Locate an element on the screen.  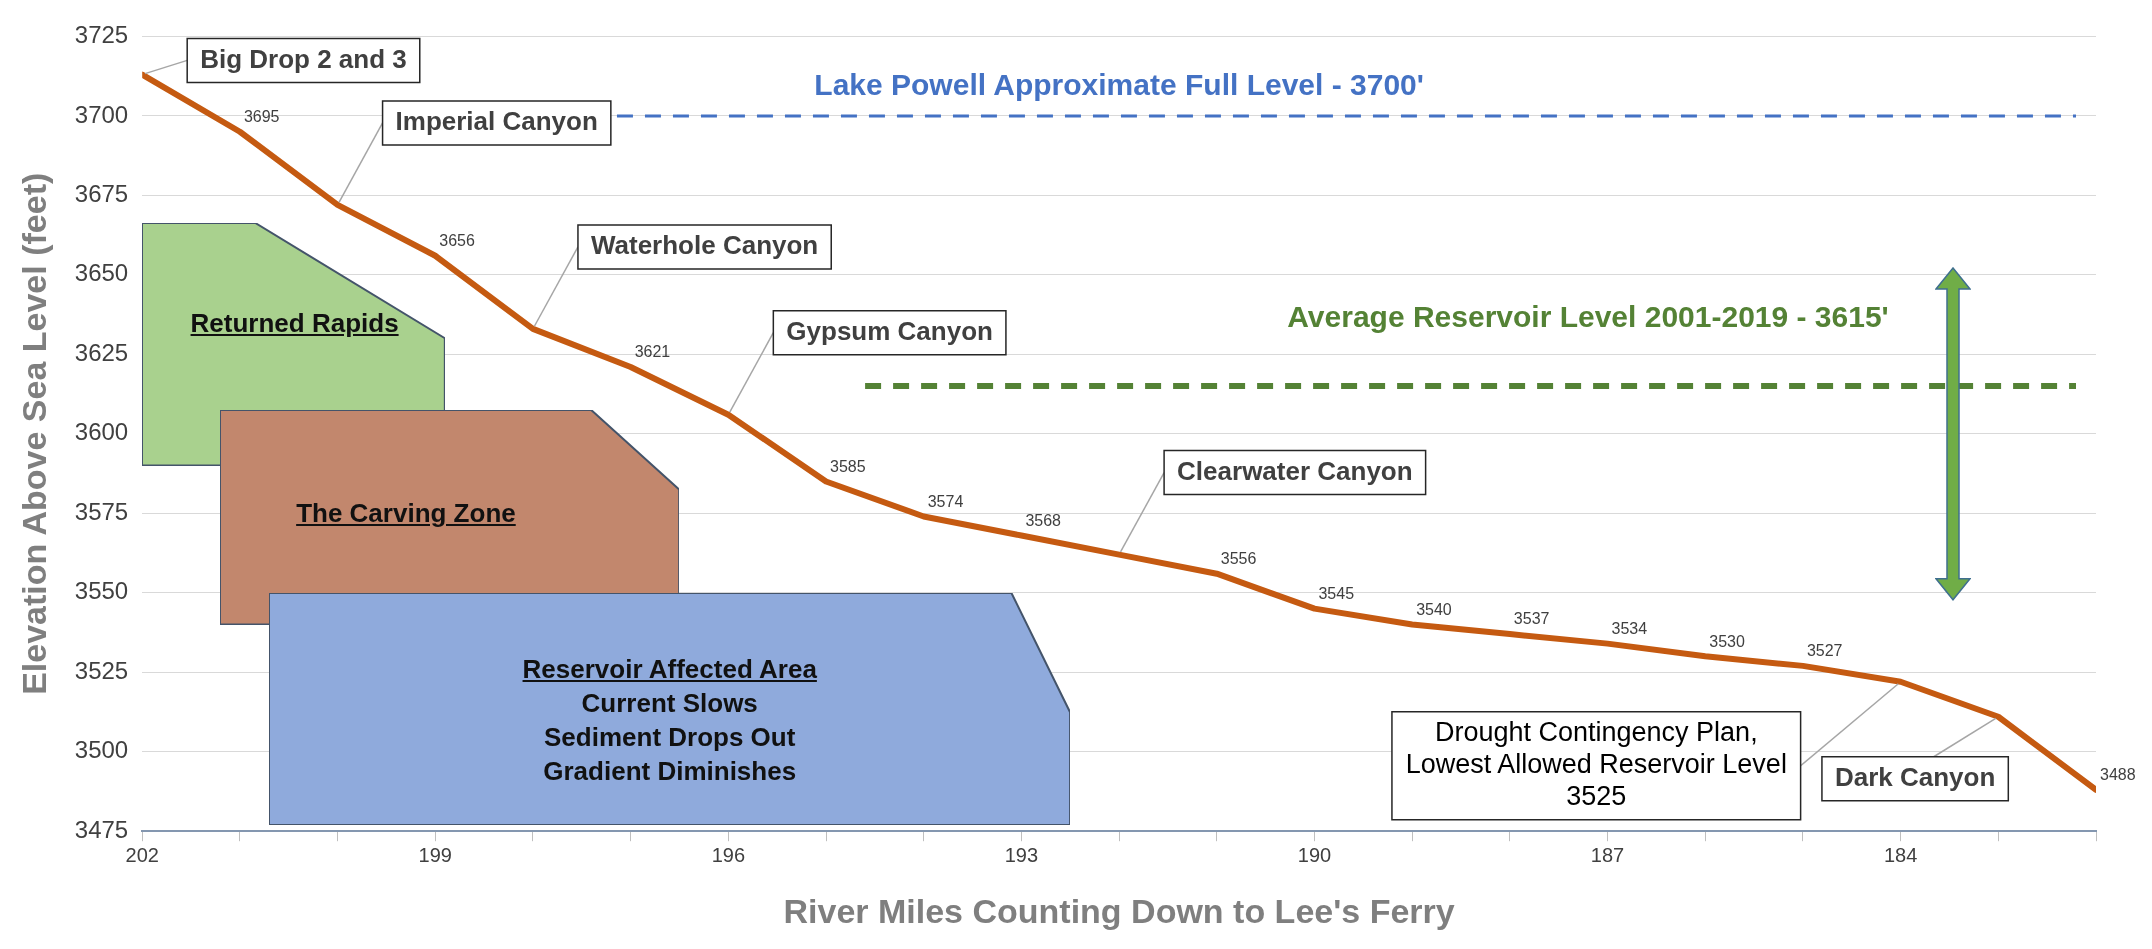
y-tick-label: 3600 is located at coordinates (101, 432).